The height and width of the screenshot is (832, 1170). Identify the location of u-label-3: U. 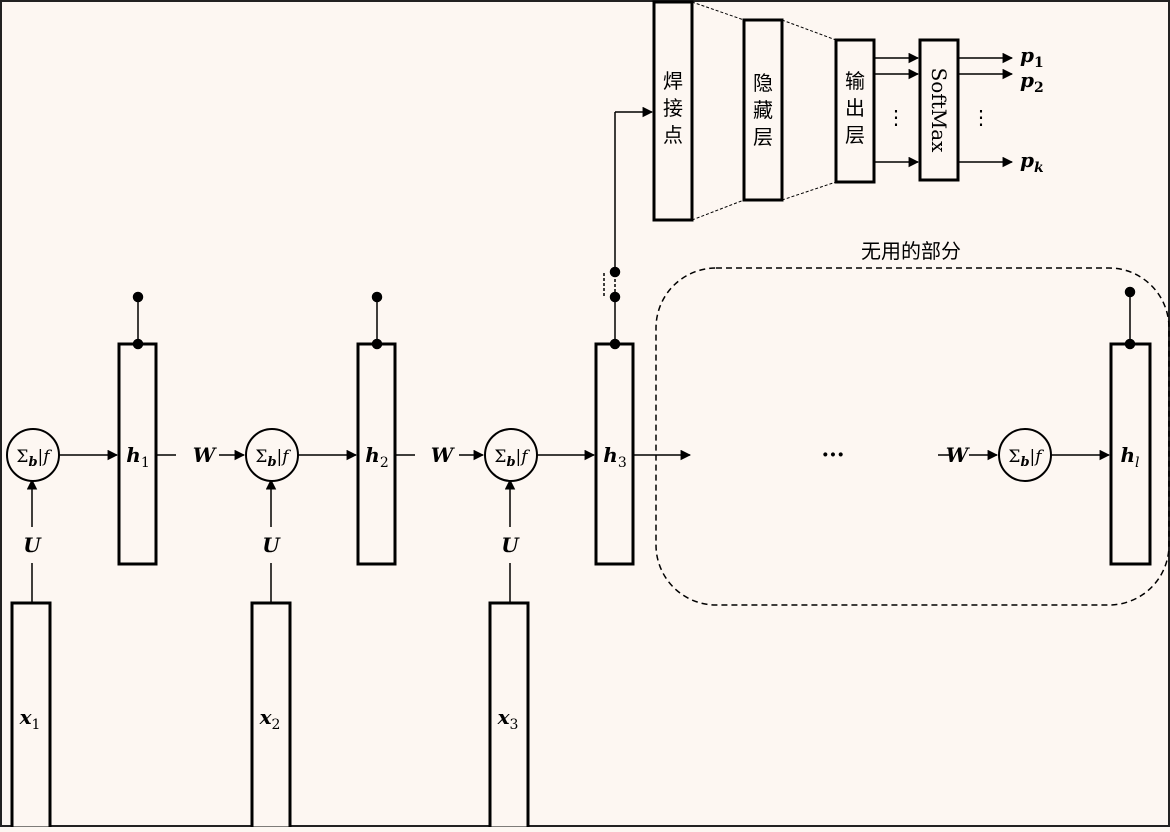
(510, 545).